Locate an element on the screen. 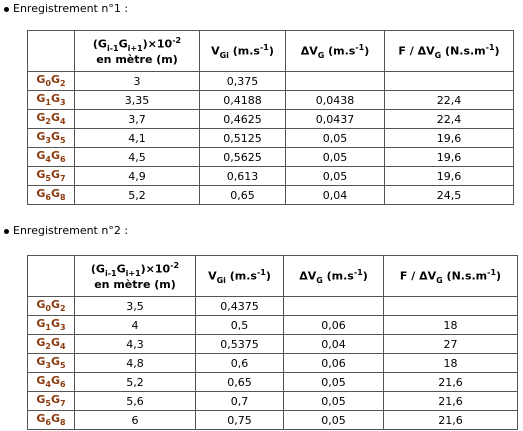  data-row: G5G7 4,9 0,613 0,05 19,6 is located at coordinates (270, 176).